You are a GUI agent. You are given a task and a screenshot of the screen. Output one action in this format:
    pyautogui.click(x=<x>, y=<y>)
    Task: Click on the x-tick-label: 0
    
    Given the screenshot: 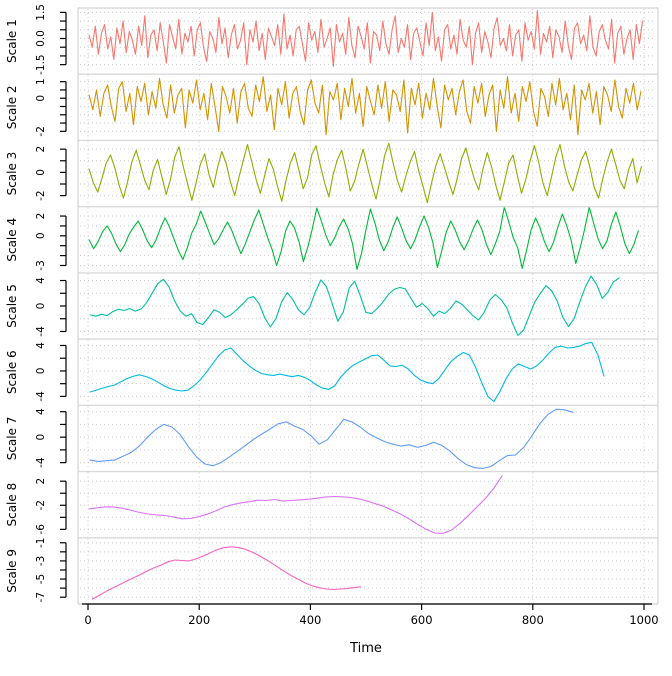 What is the action you would take?
    pyautogui.click(x=87, y=620)
    